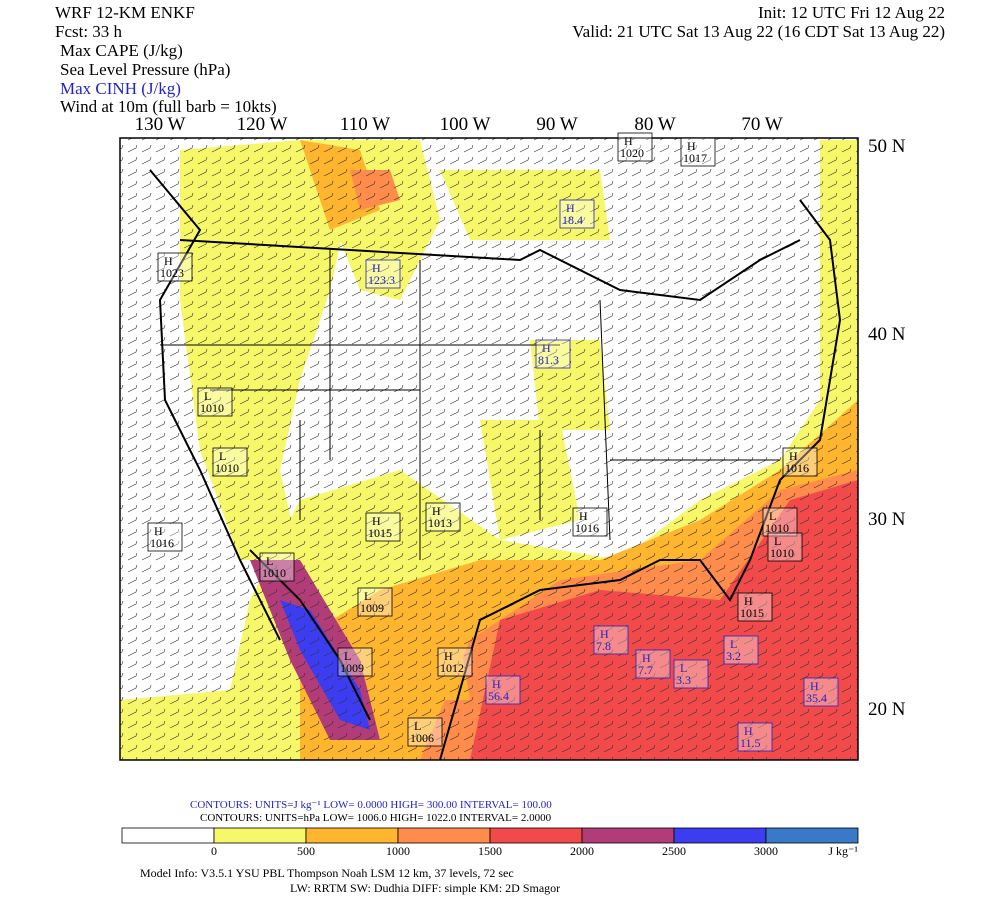 The height and width of the screenshot is (900, 1000). What do you see at coordinates (695, 158) in the screenshot?
I see `pressure-value: 1017` at bounding box center [695, 158].